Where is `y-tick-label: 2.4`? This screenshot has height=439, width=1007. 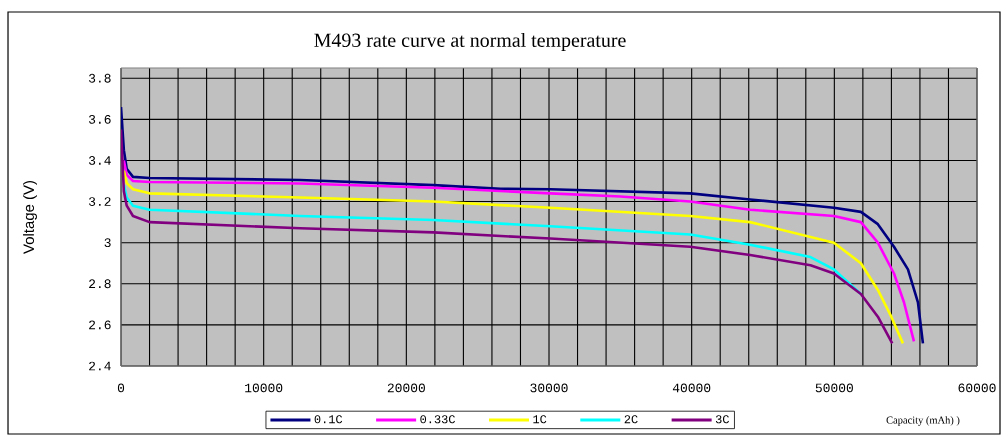 y-tick-label: 2.4 is located at coordinates (100, 366).